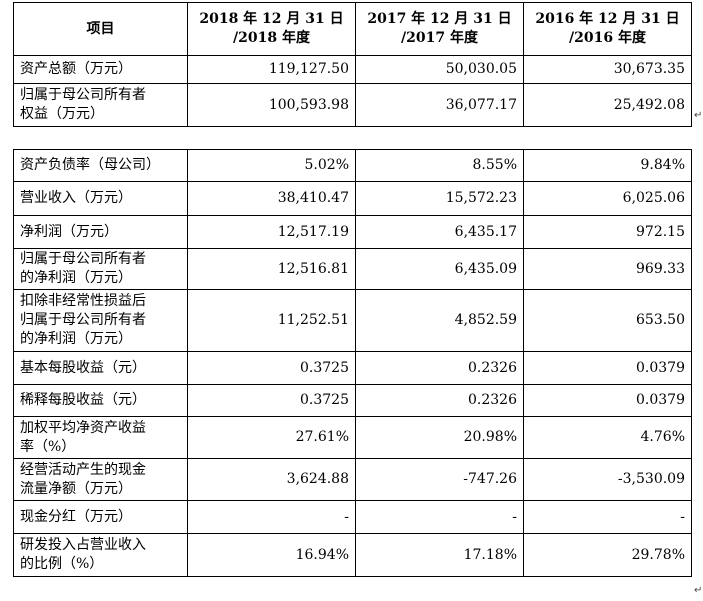  I want to click on value-2017: 15,572.23, so click(439, 198).